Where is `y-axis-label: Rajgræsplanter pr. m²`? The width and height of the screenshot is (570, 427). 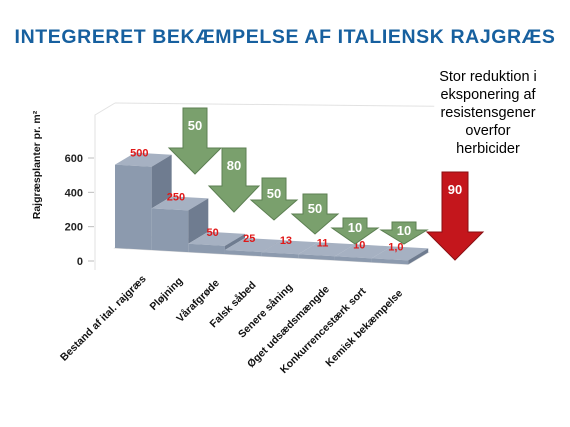
y-axis-label: Rajgræsplanter pr. m² is located at coordinates (37, 164).